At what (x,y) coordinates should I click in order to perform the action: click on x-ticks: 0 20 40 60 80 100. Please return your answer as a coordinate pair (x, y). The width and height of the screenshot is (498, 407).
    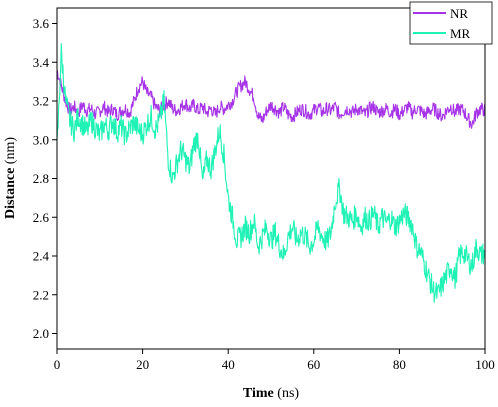
    Looking at the image, I should click on (274, 360).